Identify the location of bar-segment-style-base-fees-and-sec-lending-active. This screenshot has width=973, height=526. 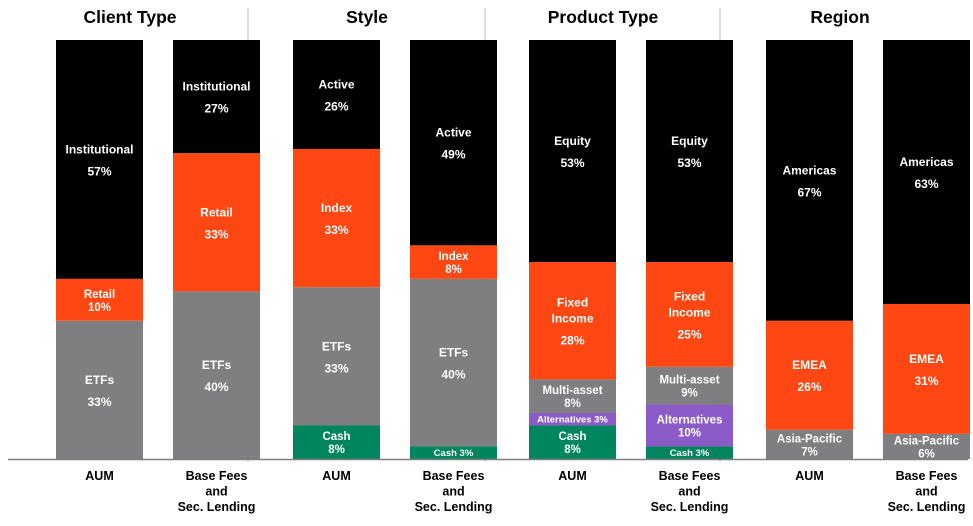
(453, 143).